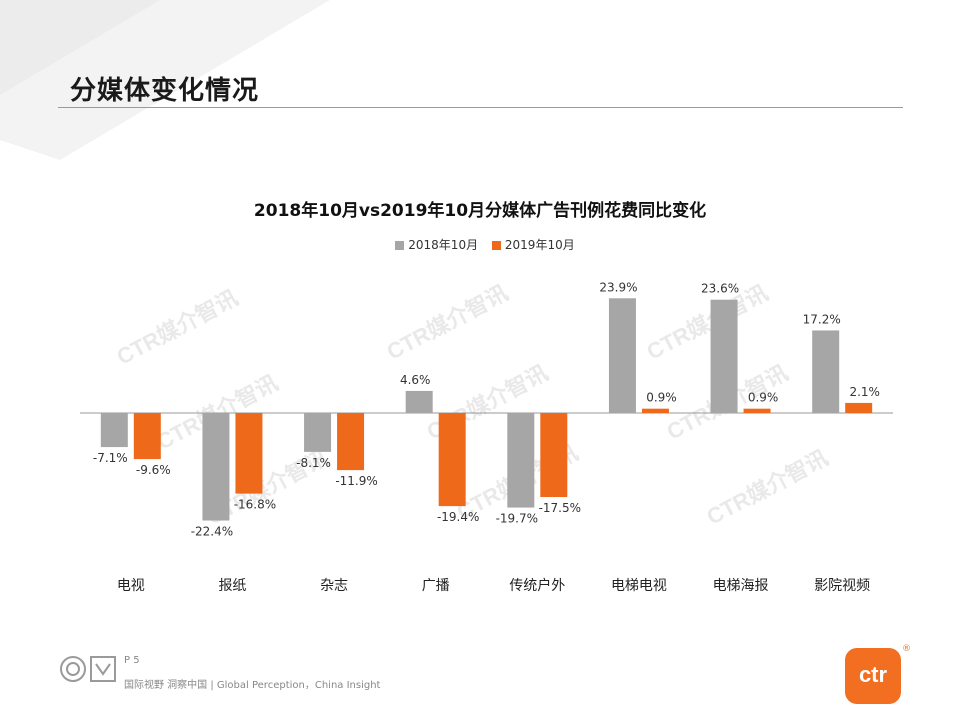 The width and height of the screenshot is (960, 720). I want to click on data-label: 23.6%, so click(720, 289).